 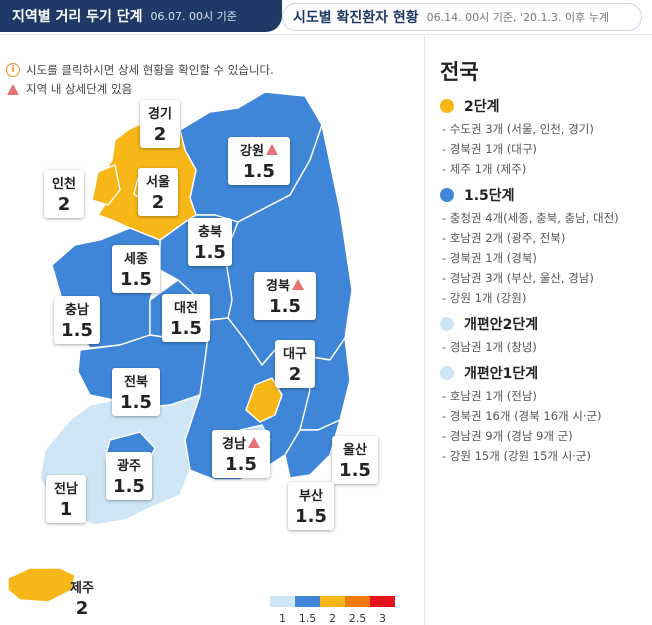 I want to click on region-label: 충남 1.5, so click(x=77, y=320).